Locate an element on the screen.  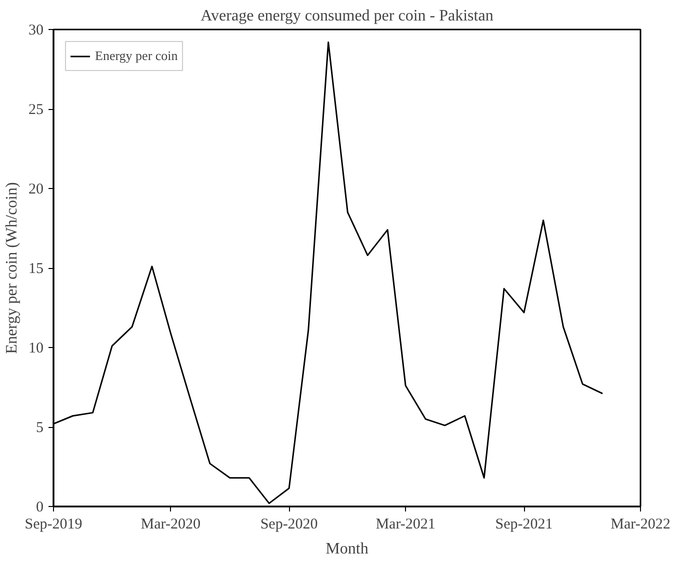
x-tick-label: Sep-2019 is located at coordinates (53, 524).